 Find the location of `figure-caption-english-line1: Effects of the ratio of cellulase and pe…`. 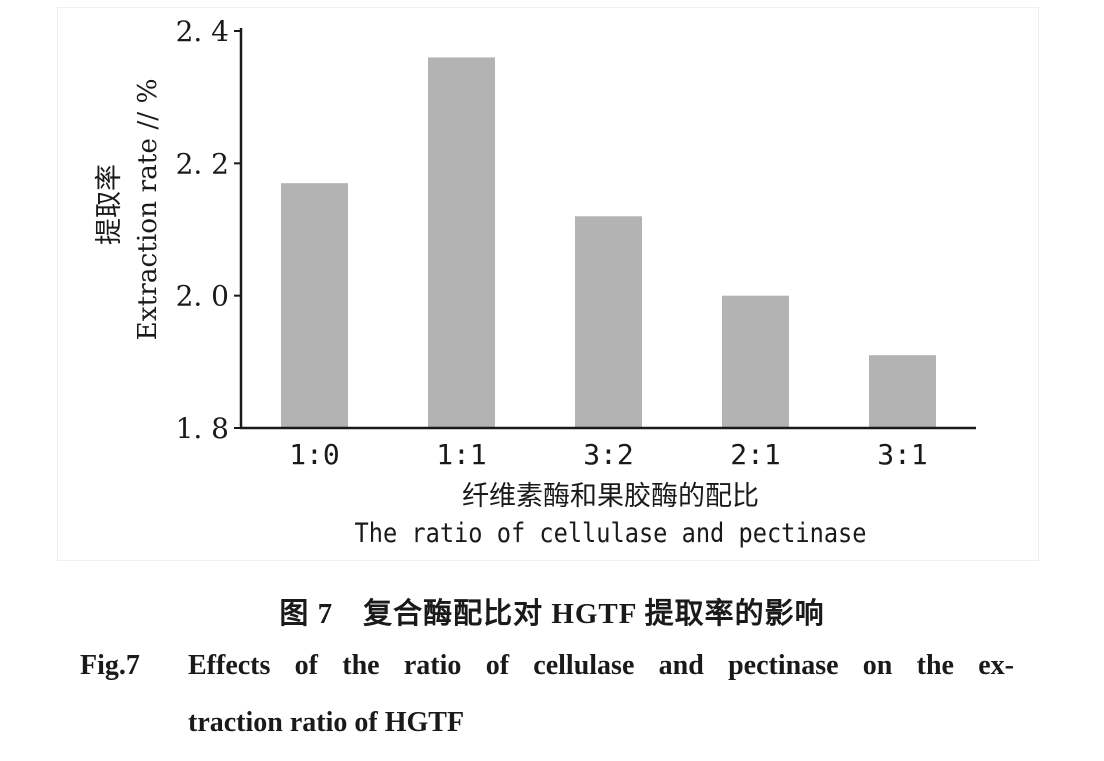

figure-caption-english-line1: Effects of the ratio of cellulase and pe… is located at coordinates (601, 665).